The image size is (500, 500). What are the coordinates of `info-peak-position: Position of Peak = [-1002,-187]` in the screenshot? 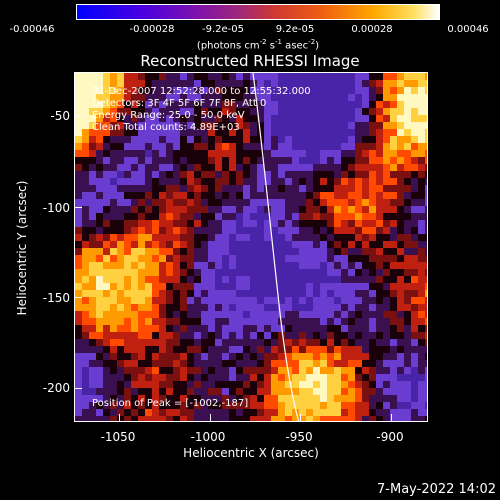 It's located at (170, 403).